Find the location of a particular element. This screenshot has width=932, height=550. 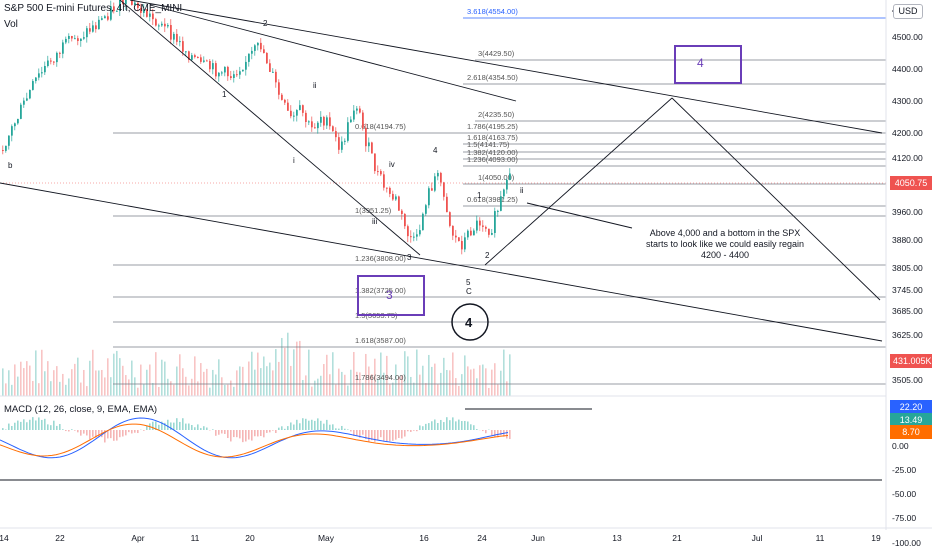

wave-label: b is located at coordinates (10, 165).